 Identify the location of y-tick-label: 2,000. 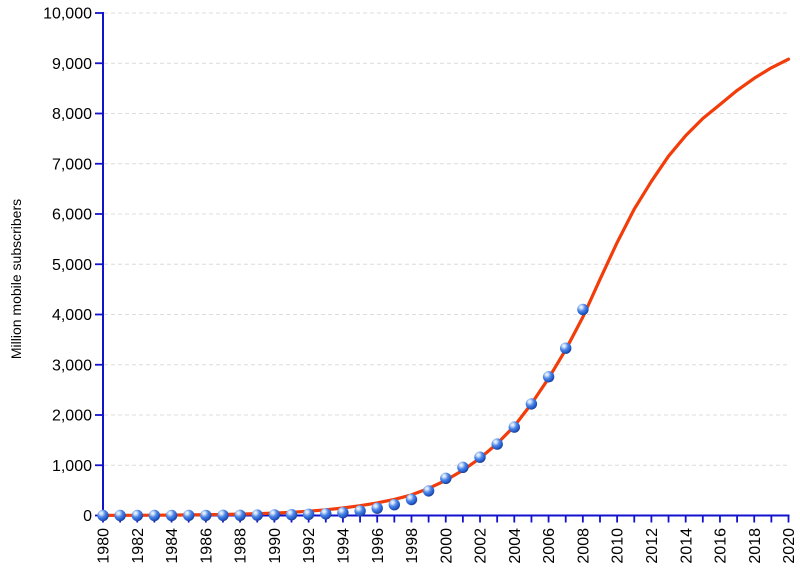
(72, 416).